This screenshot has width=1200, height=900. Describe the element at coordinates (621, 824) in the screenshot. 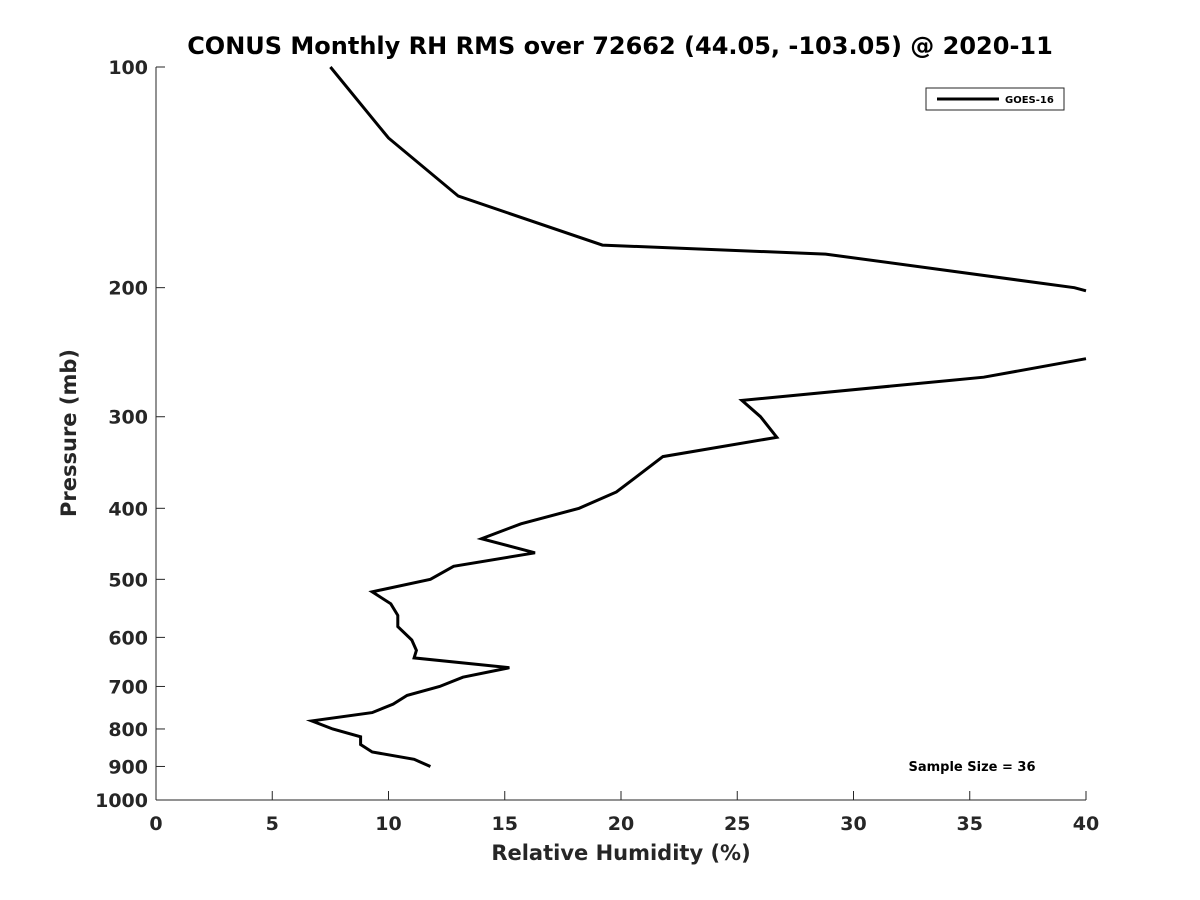

I see `x-tick-label: 20` at that location.